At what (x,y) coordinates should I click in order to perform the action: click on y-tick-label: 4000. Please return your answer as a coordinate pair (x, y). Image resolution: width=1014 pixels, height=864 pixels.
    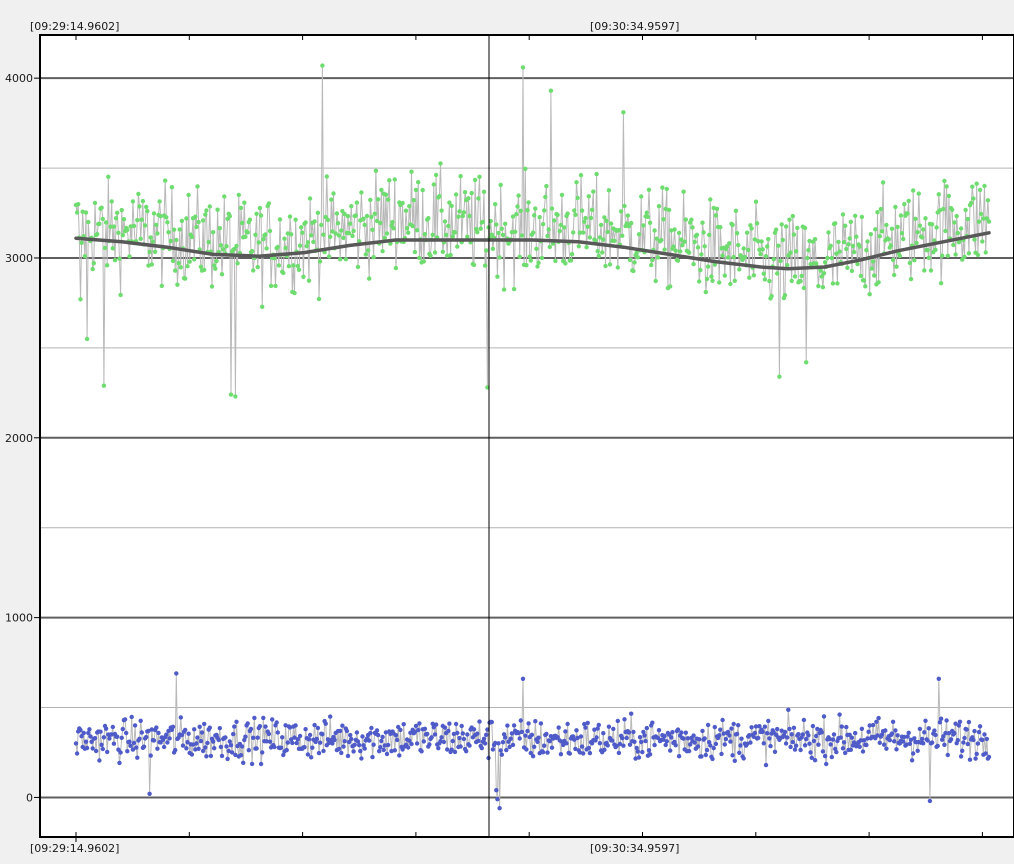
    Looking at the image, I should click on (19, 78).